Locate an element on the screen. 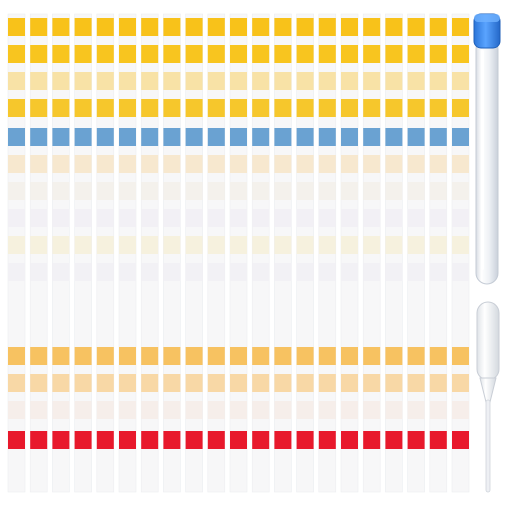 Image resolution: width=512 pixels, height=512 pixels. test-tube is located at coordinates (487, 149).